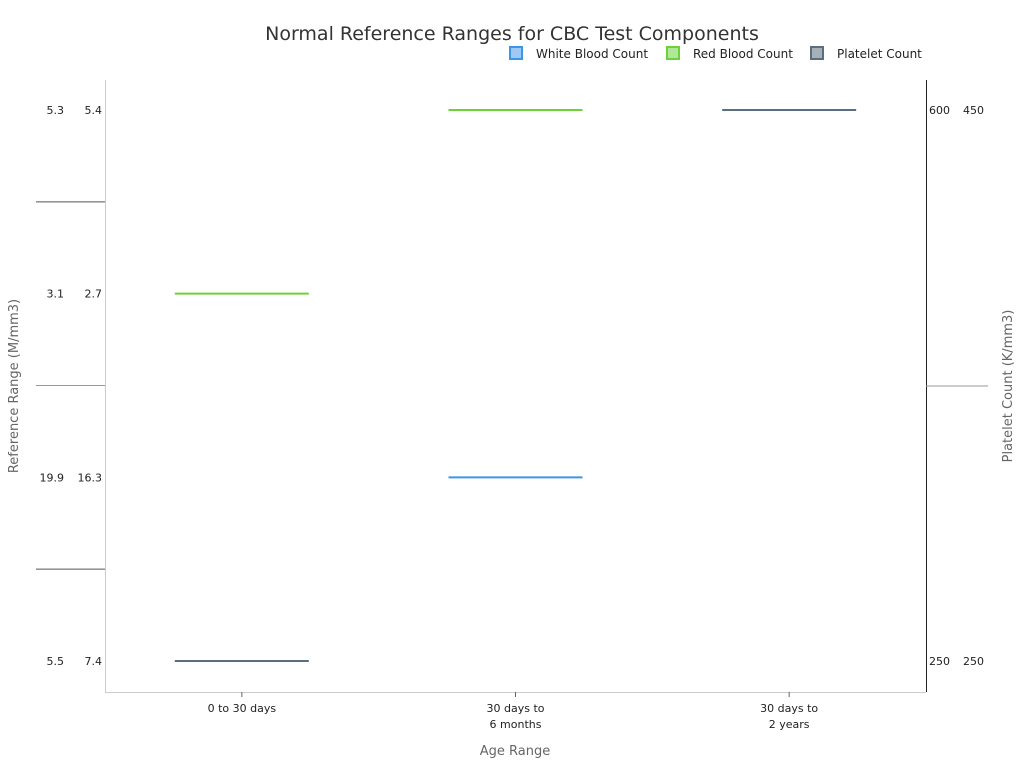 The height and width of the screenshot is (768, 1024). I want to click on y-tick-label: 7.4, so click(94, 661).